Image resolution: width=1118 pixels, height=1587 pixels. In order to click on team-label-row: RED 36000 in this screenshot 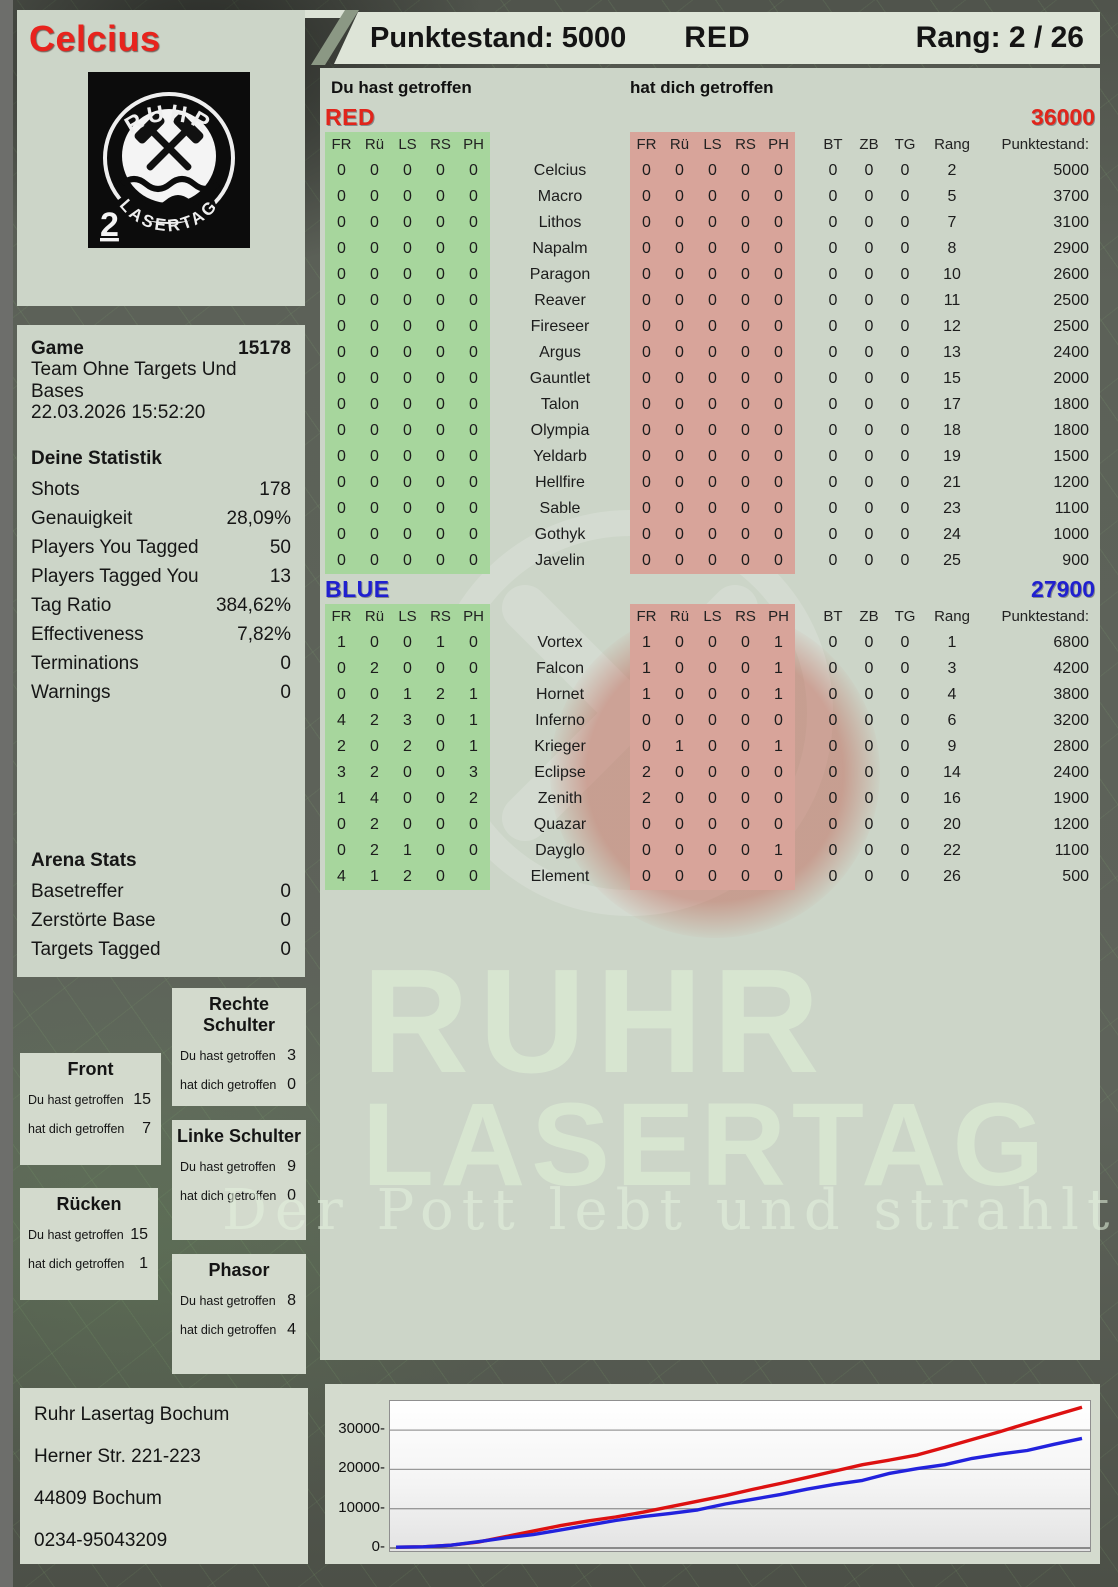, I will do `click(710, 117)`.